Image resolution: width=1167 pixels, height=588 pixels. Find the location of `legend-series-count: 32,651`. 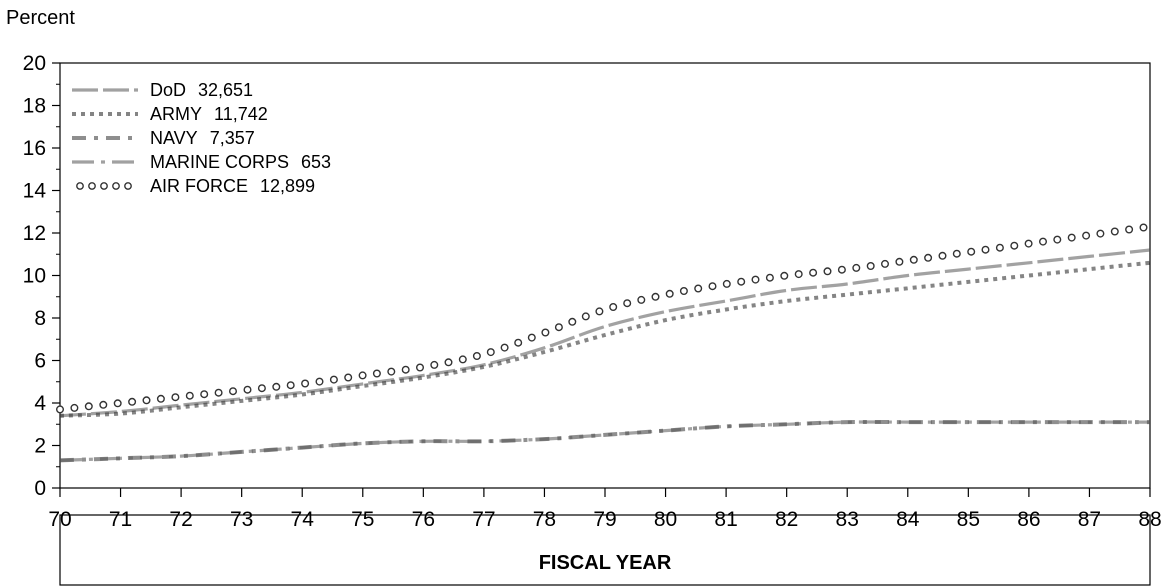

legend-series-count: 32,651 is located at coordinates (225, 90).